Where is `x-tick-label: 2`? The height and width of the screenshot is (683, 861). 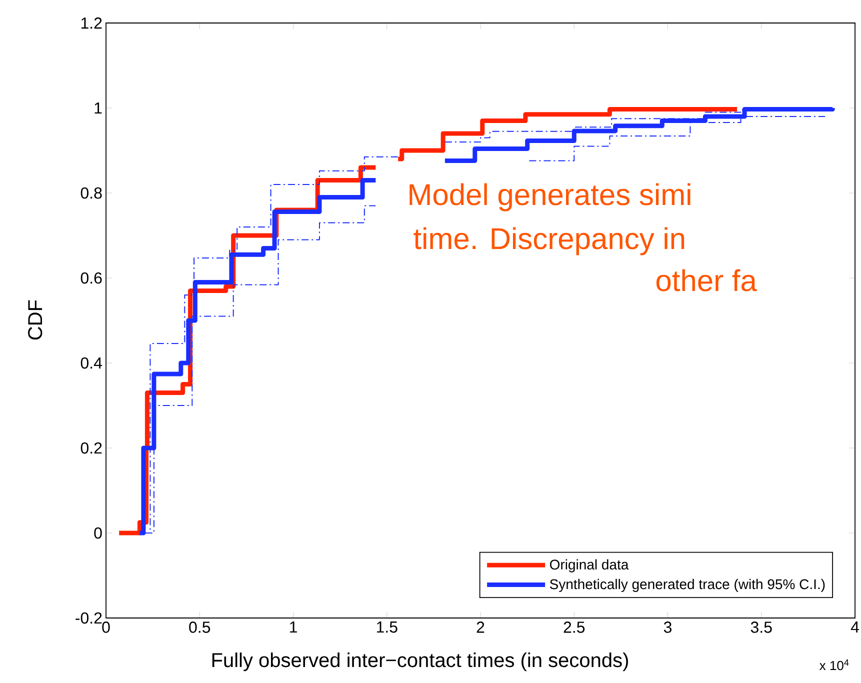
x-tick-label: 2 is located at coordinates (480, 627).